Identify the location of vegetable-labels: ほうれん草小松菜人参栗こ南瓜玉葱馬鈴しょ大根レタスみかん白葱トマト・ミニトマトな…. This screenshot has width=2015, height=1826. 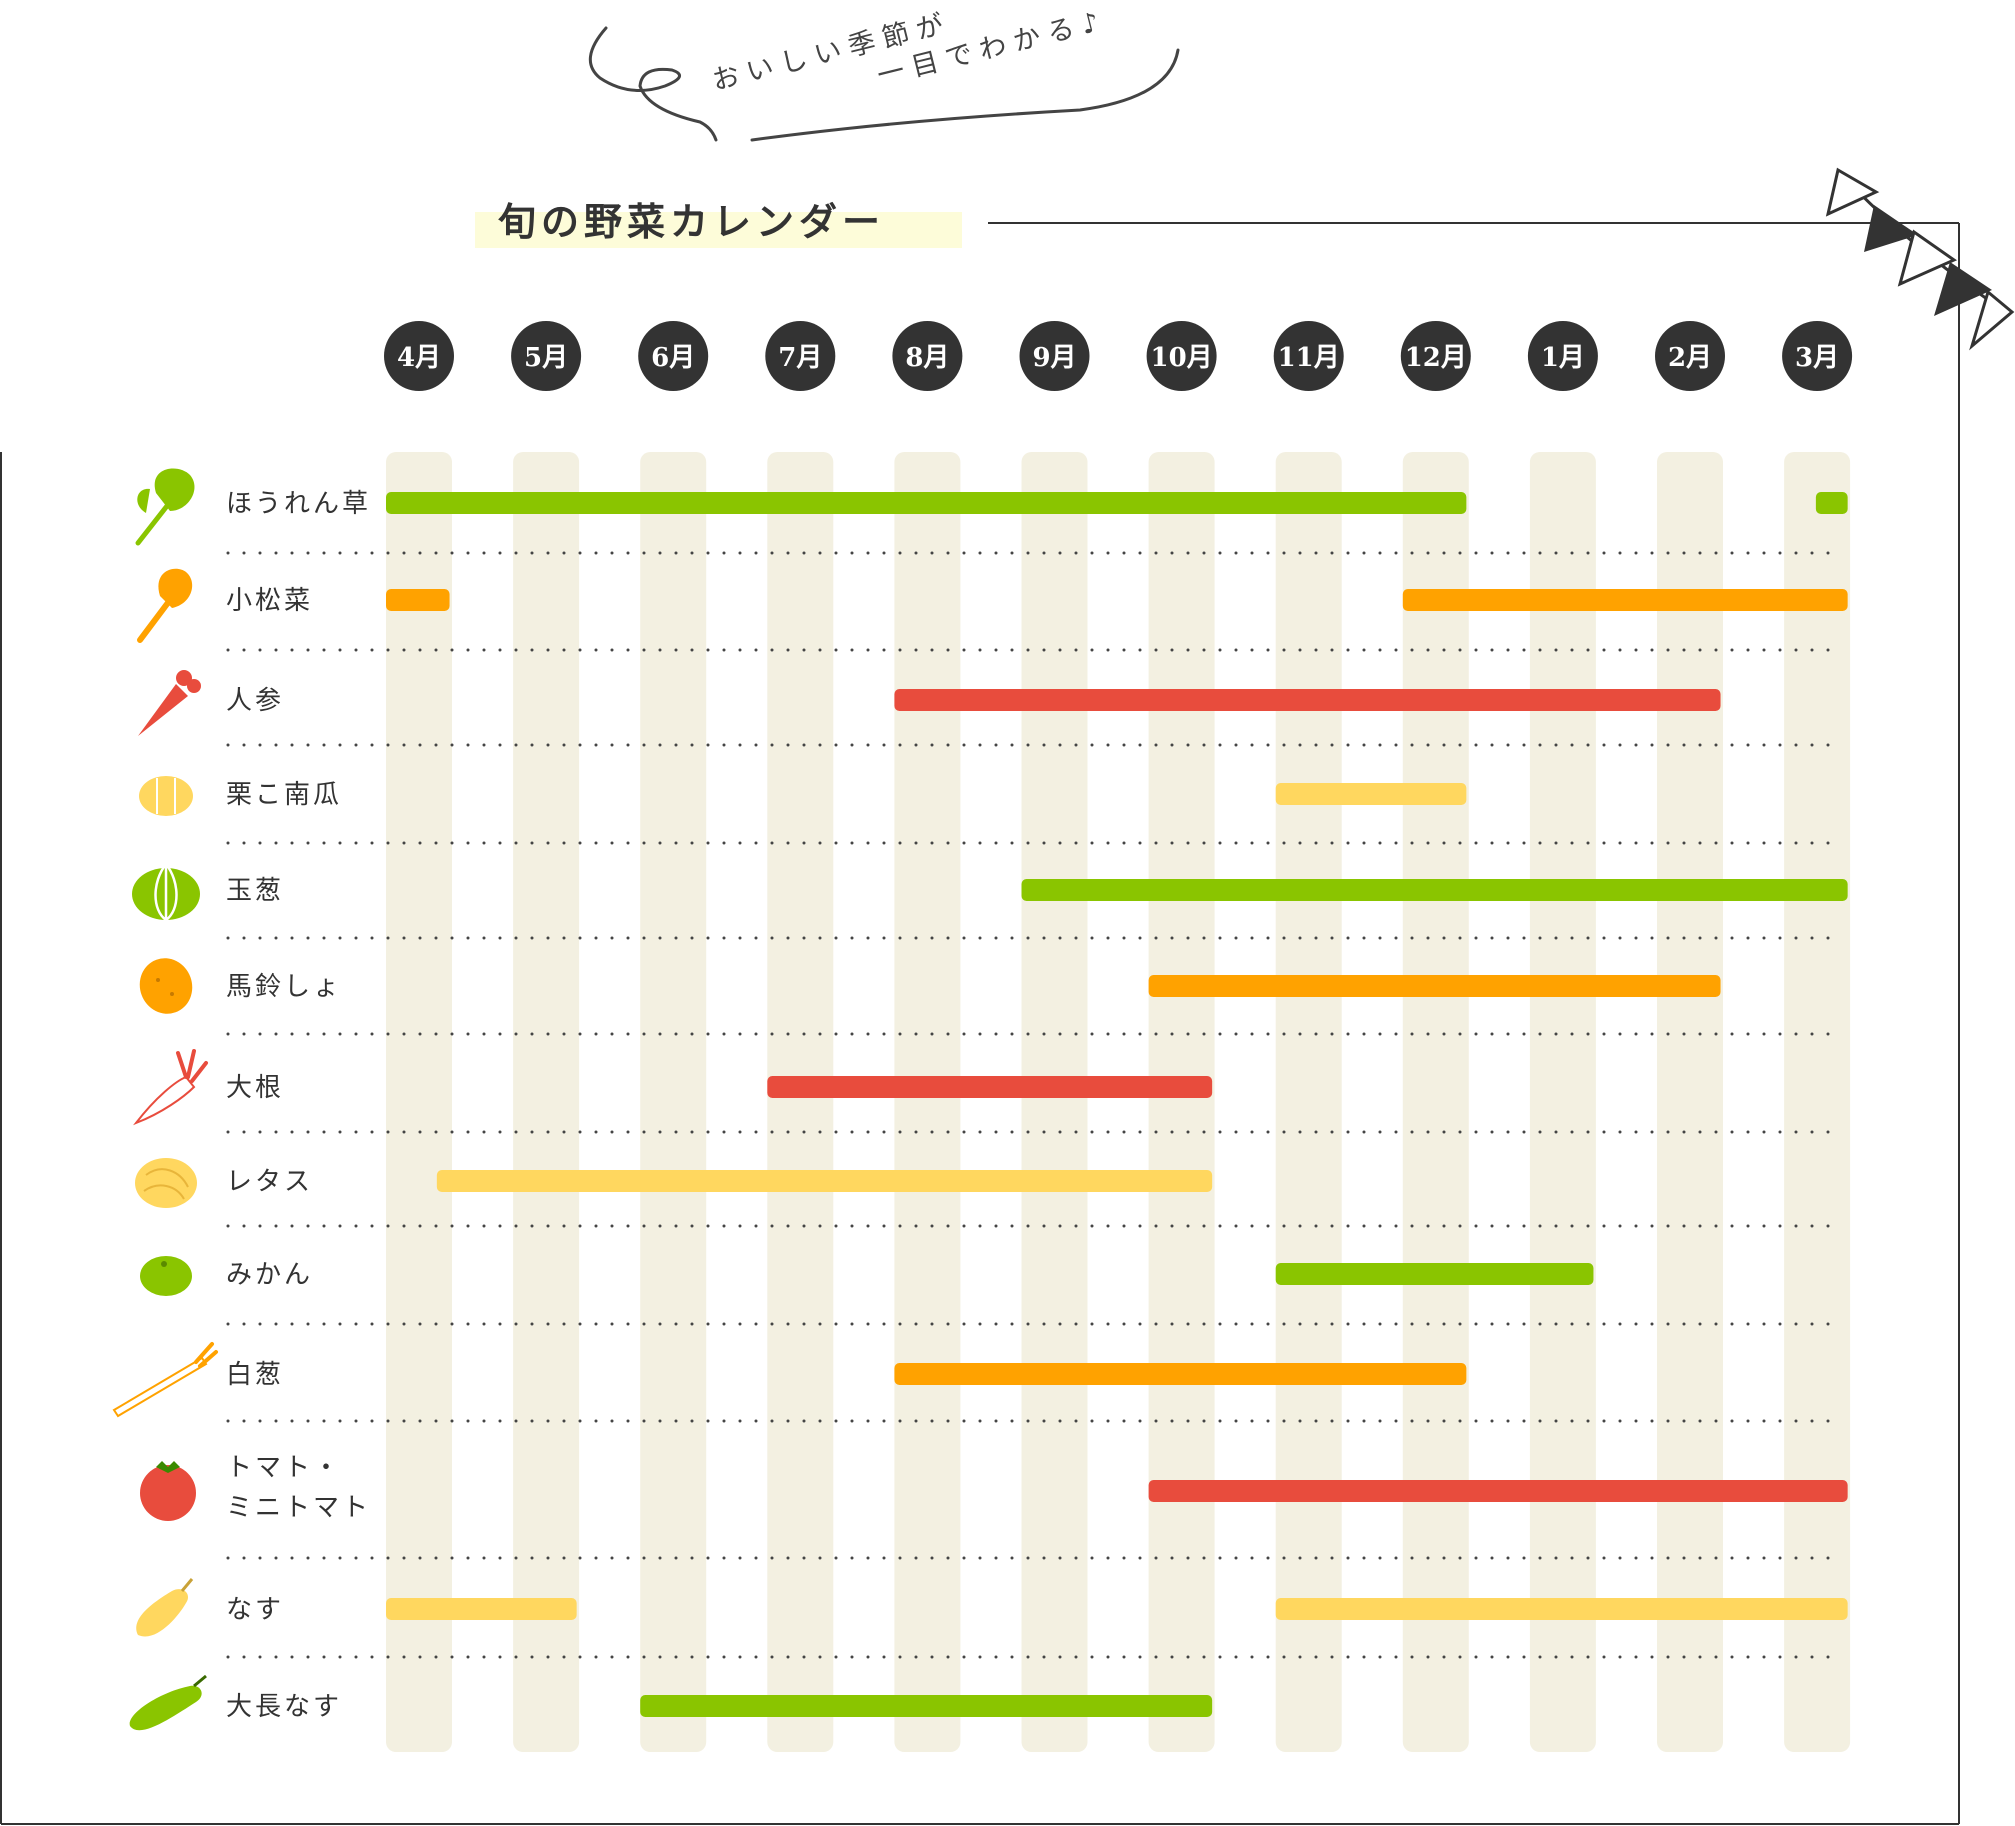
(298, 1105).